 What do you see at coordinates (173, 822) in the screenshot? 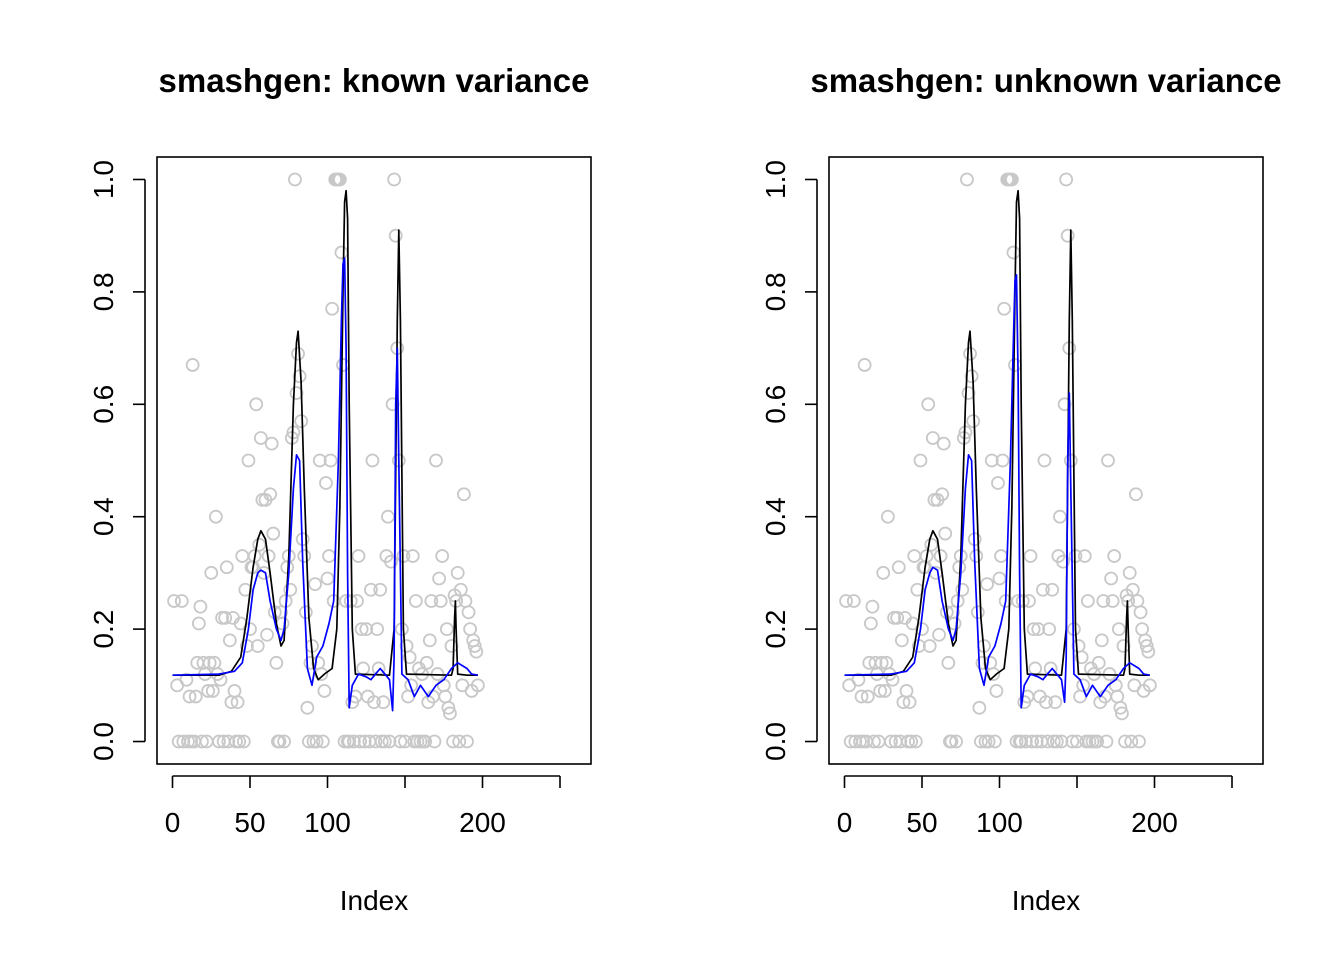
I see `x-tick-label: 0` at bounding box center [173, 822].